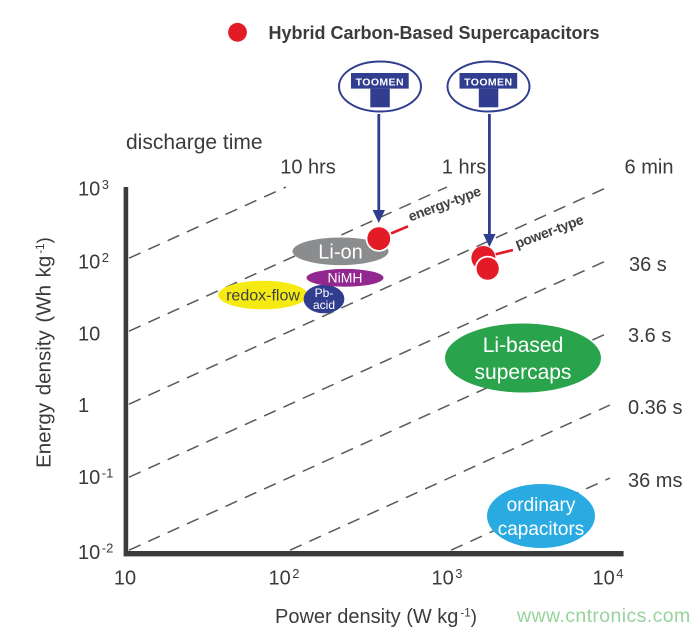  What do you see at coordinates (649, 168) in the screenshot?
I see `svg-text: 6 min` at bounding box center [649, 168].